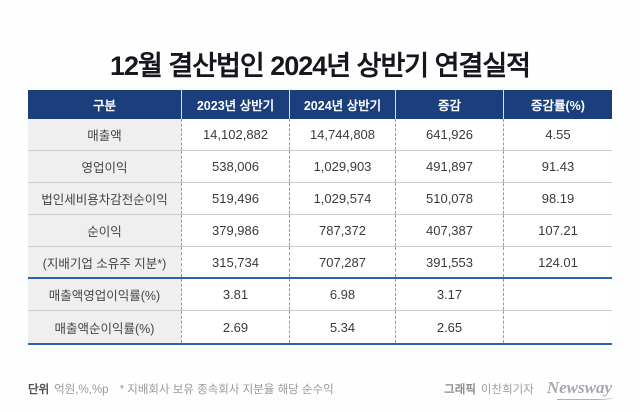 The image size is (640, 412). I want to click on value-change: 3.17, so click(449, 294).